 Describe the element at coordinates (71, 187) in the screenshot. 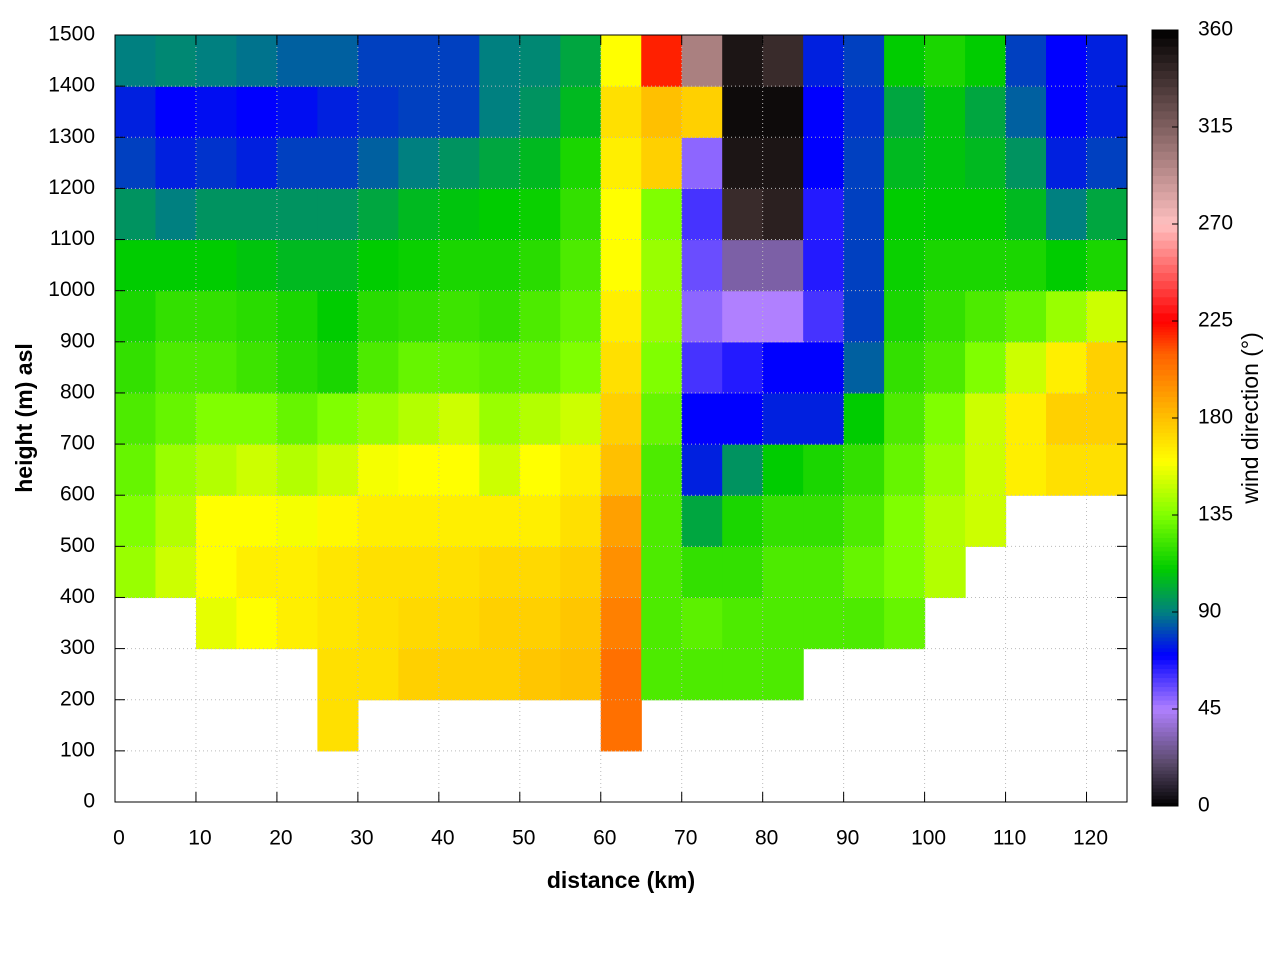

I see `y-tick-label: 1200` at that location.